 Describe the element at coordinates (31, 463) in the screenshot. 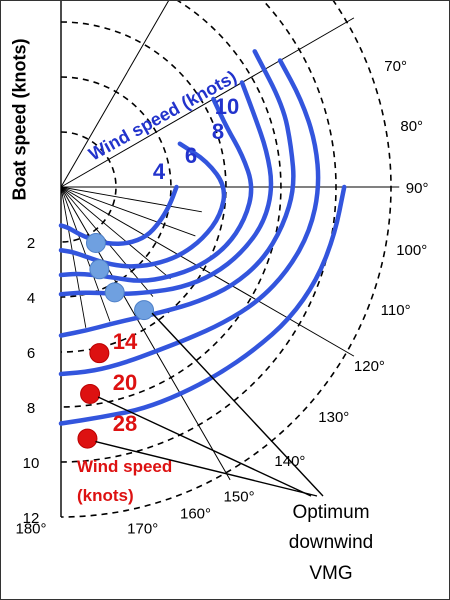

I see `radial-tick-label: 10` at that location.